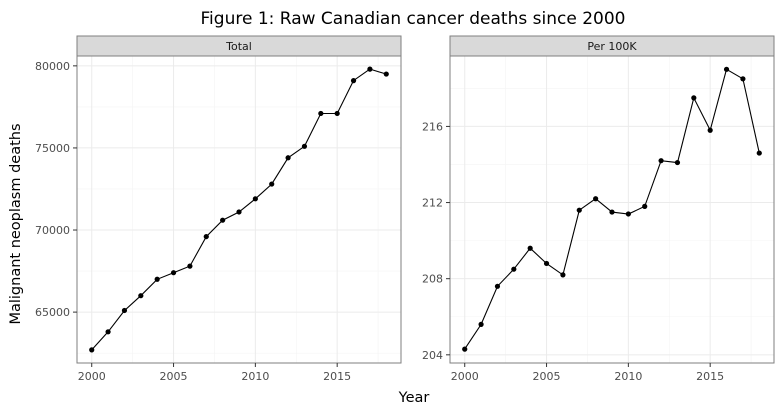  I want to click on y-tick-label: 212, so click(432, 203).